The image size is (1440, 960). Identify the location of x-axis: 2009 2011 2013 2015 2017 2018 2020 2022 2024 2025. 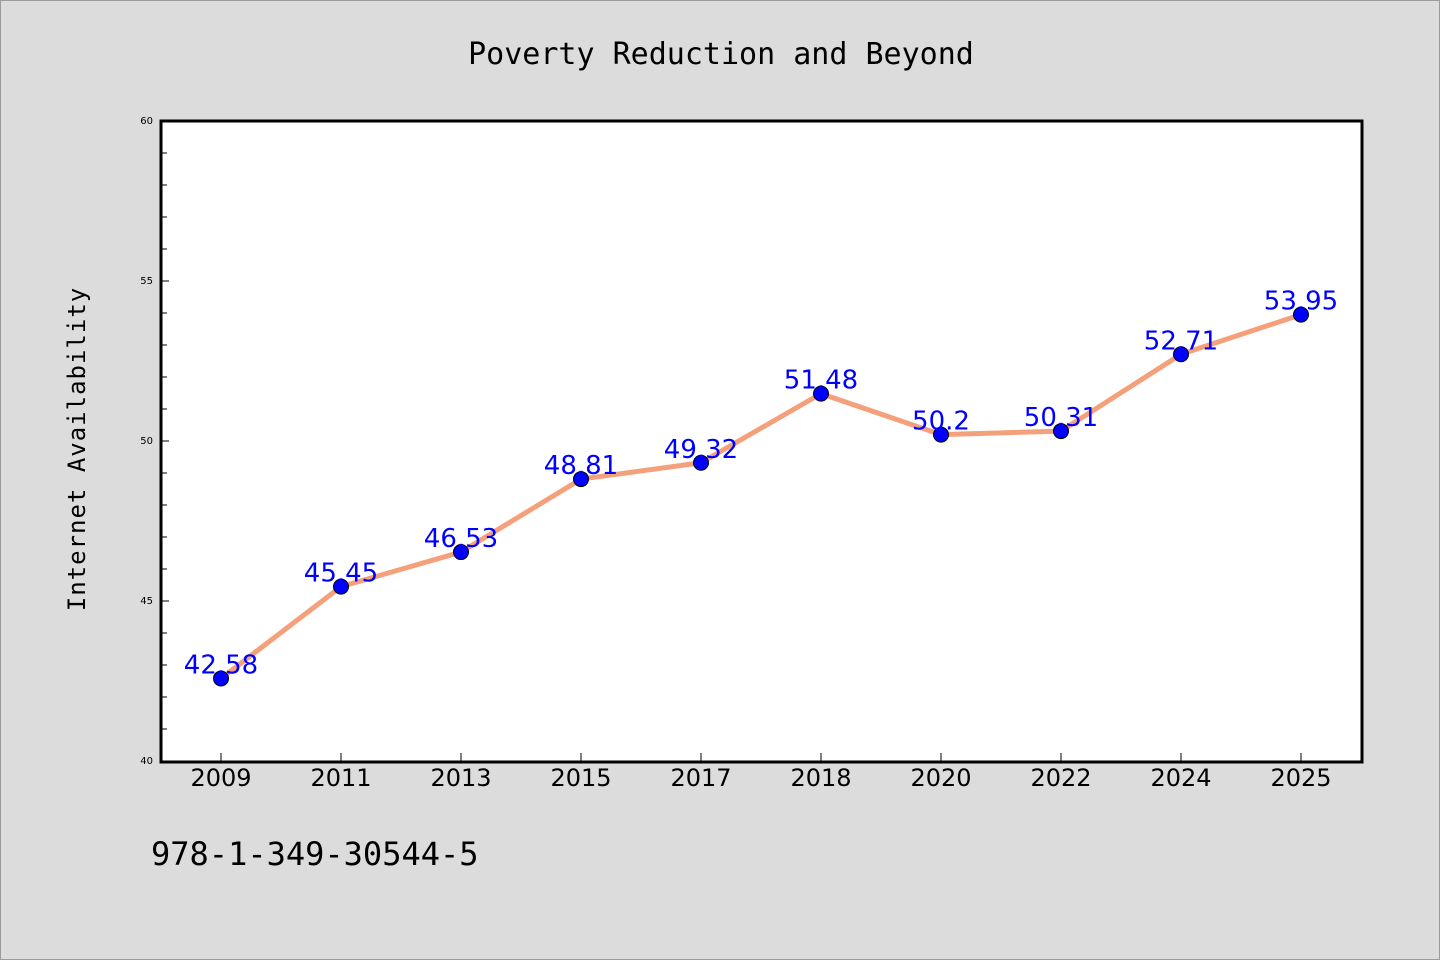
(761, 772).